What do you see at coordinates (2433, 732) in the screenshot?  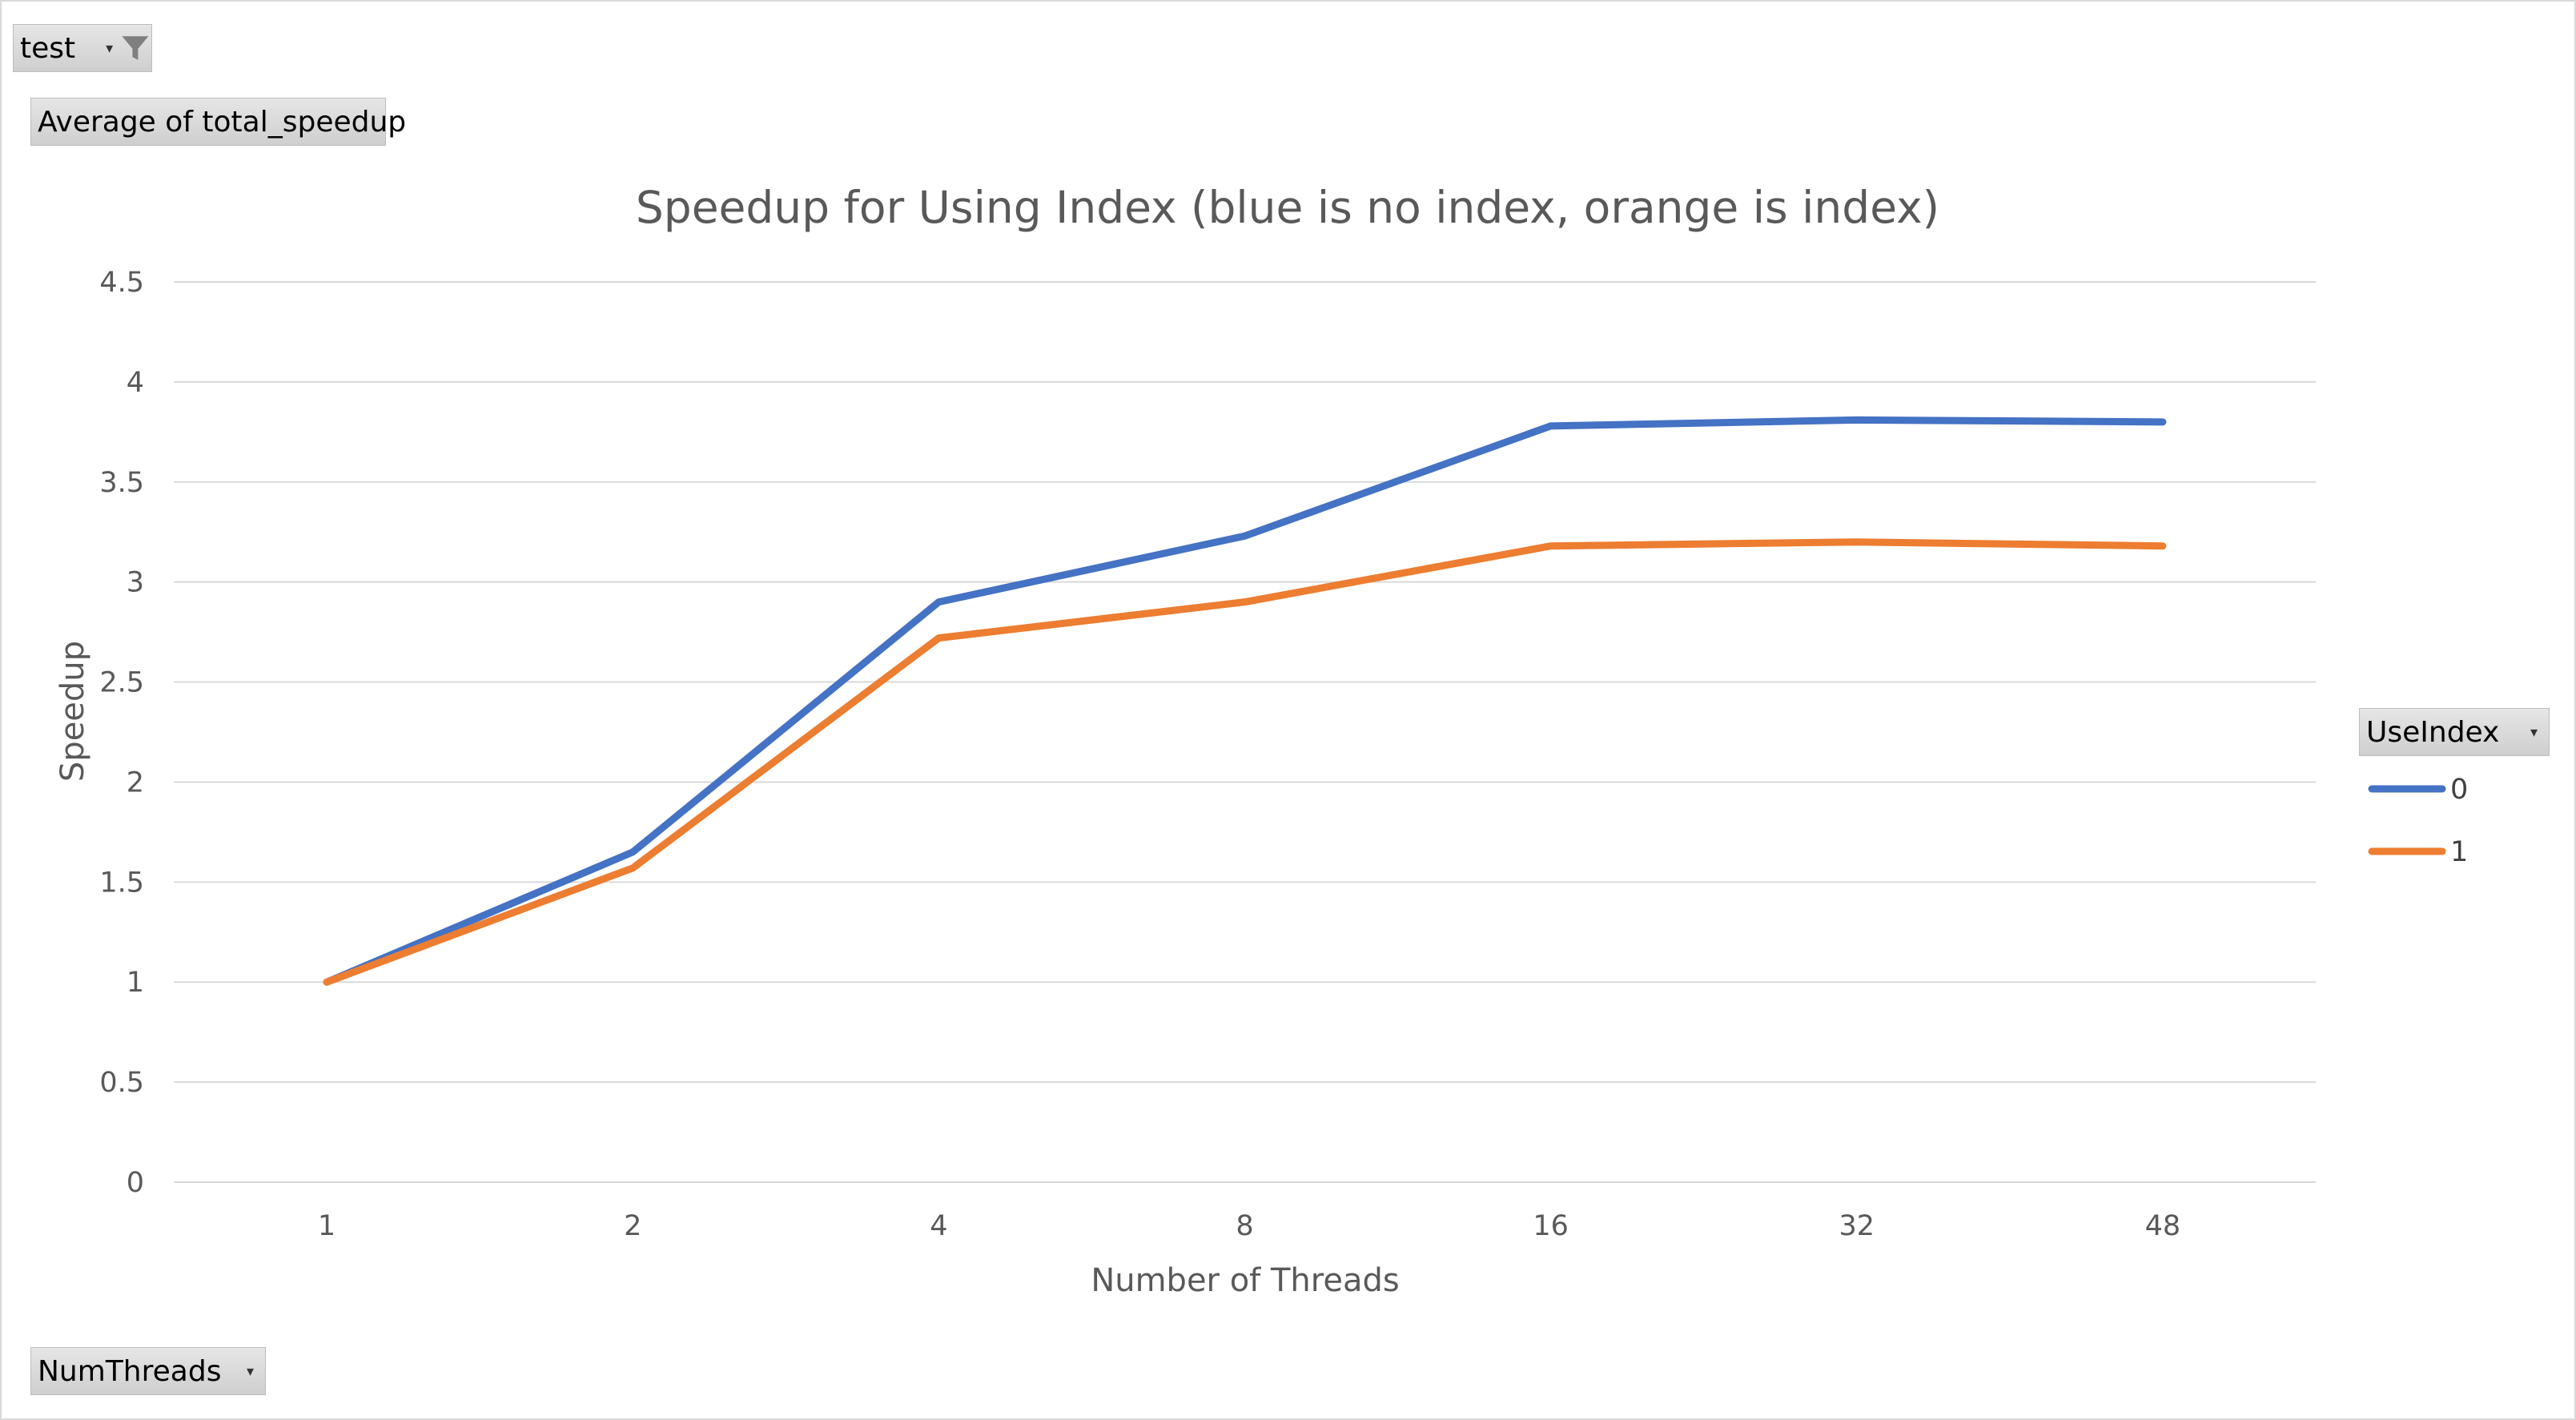 I see `legend-field-label: UseIndex` at bounding box center [2433, 732].